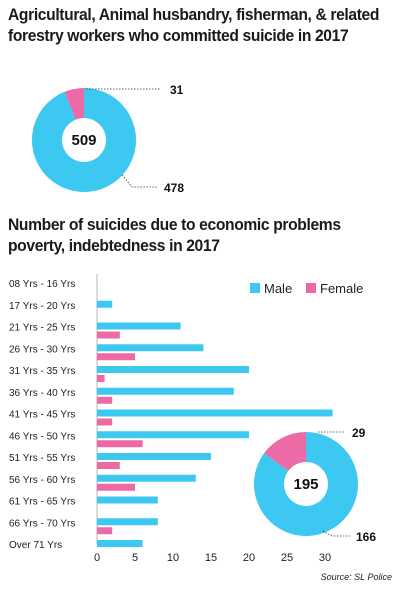 The height and width of the screenshot is (589, 400). Describe the element at coordinates (139, 181) in the screenshot. I see `donut-farm-leader-male` at that location.